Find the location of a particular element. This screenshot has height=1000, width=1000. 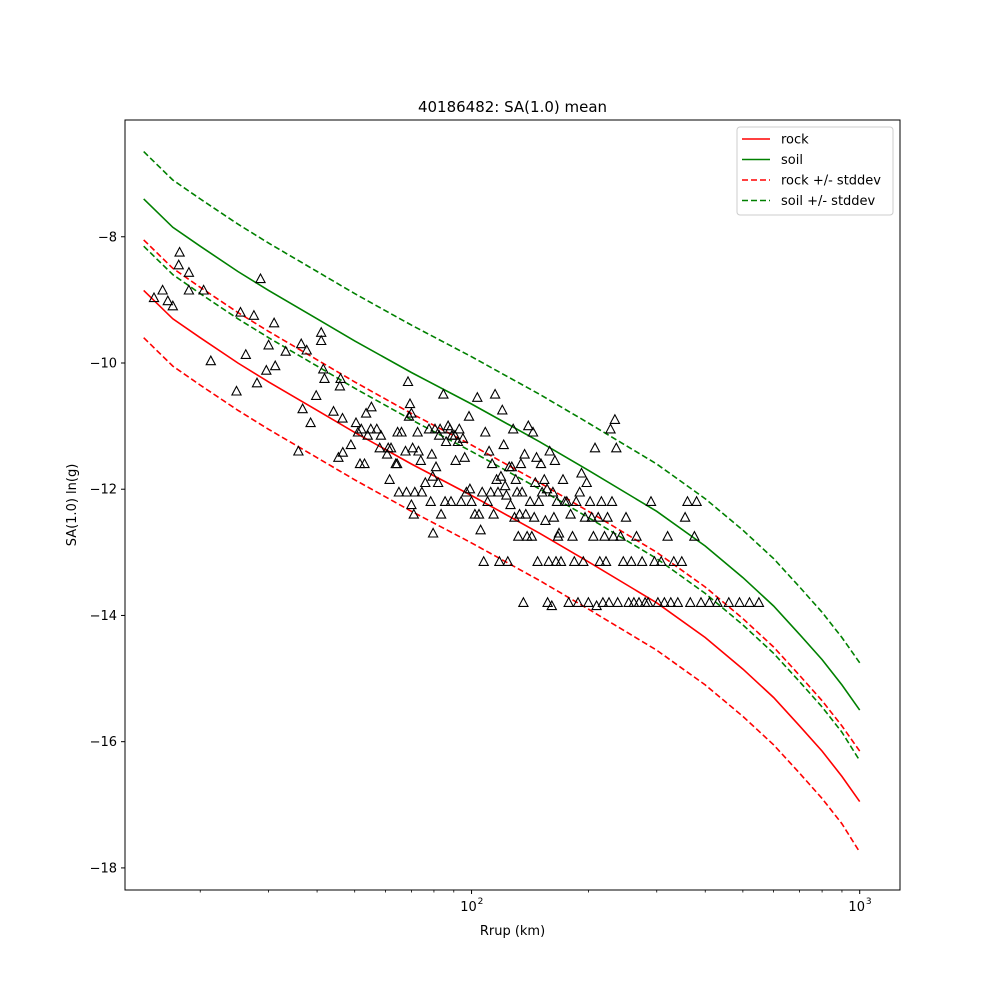

y-tick-label: −12 is located at coordinates (103, 490).